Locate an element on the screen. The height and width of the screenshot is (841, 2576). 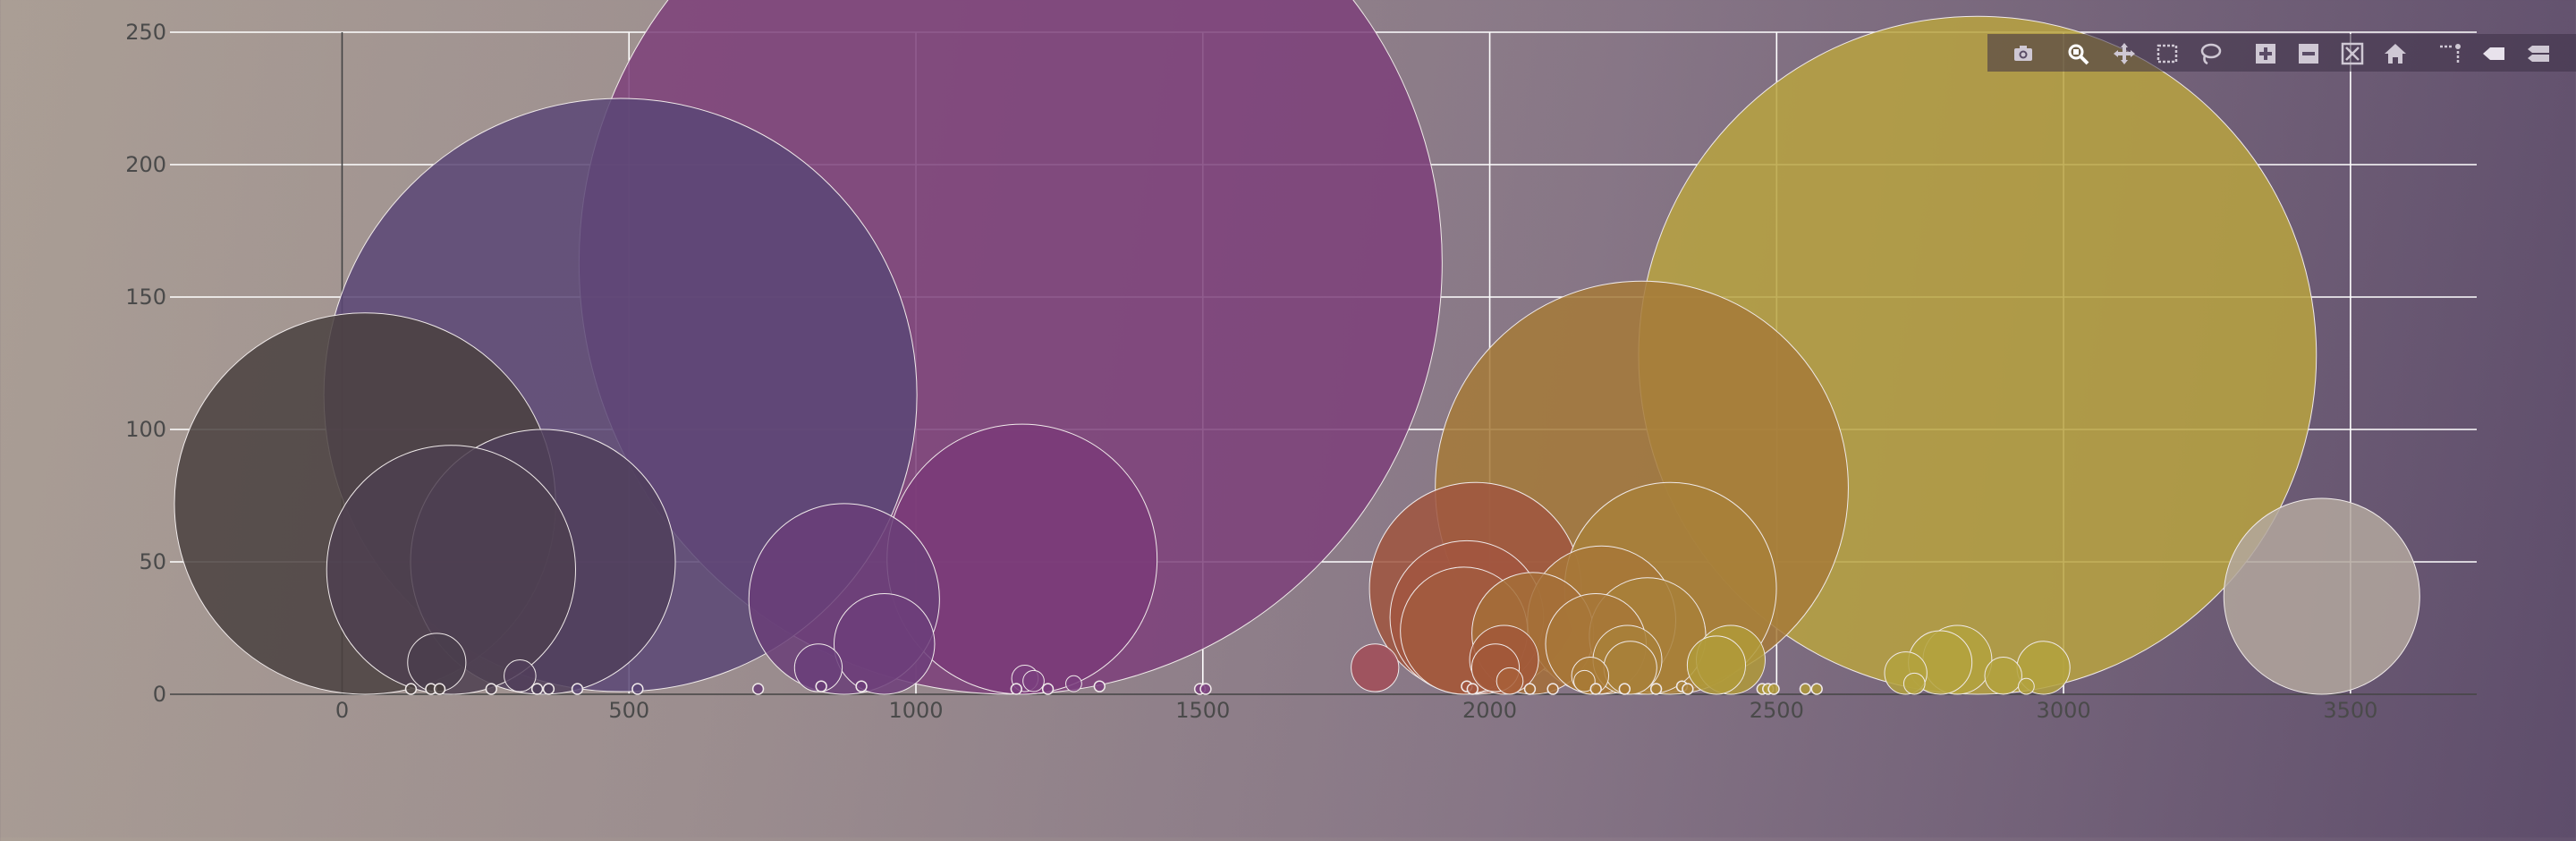
modebar is located at coordinates (2281, 53).